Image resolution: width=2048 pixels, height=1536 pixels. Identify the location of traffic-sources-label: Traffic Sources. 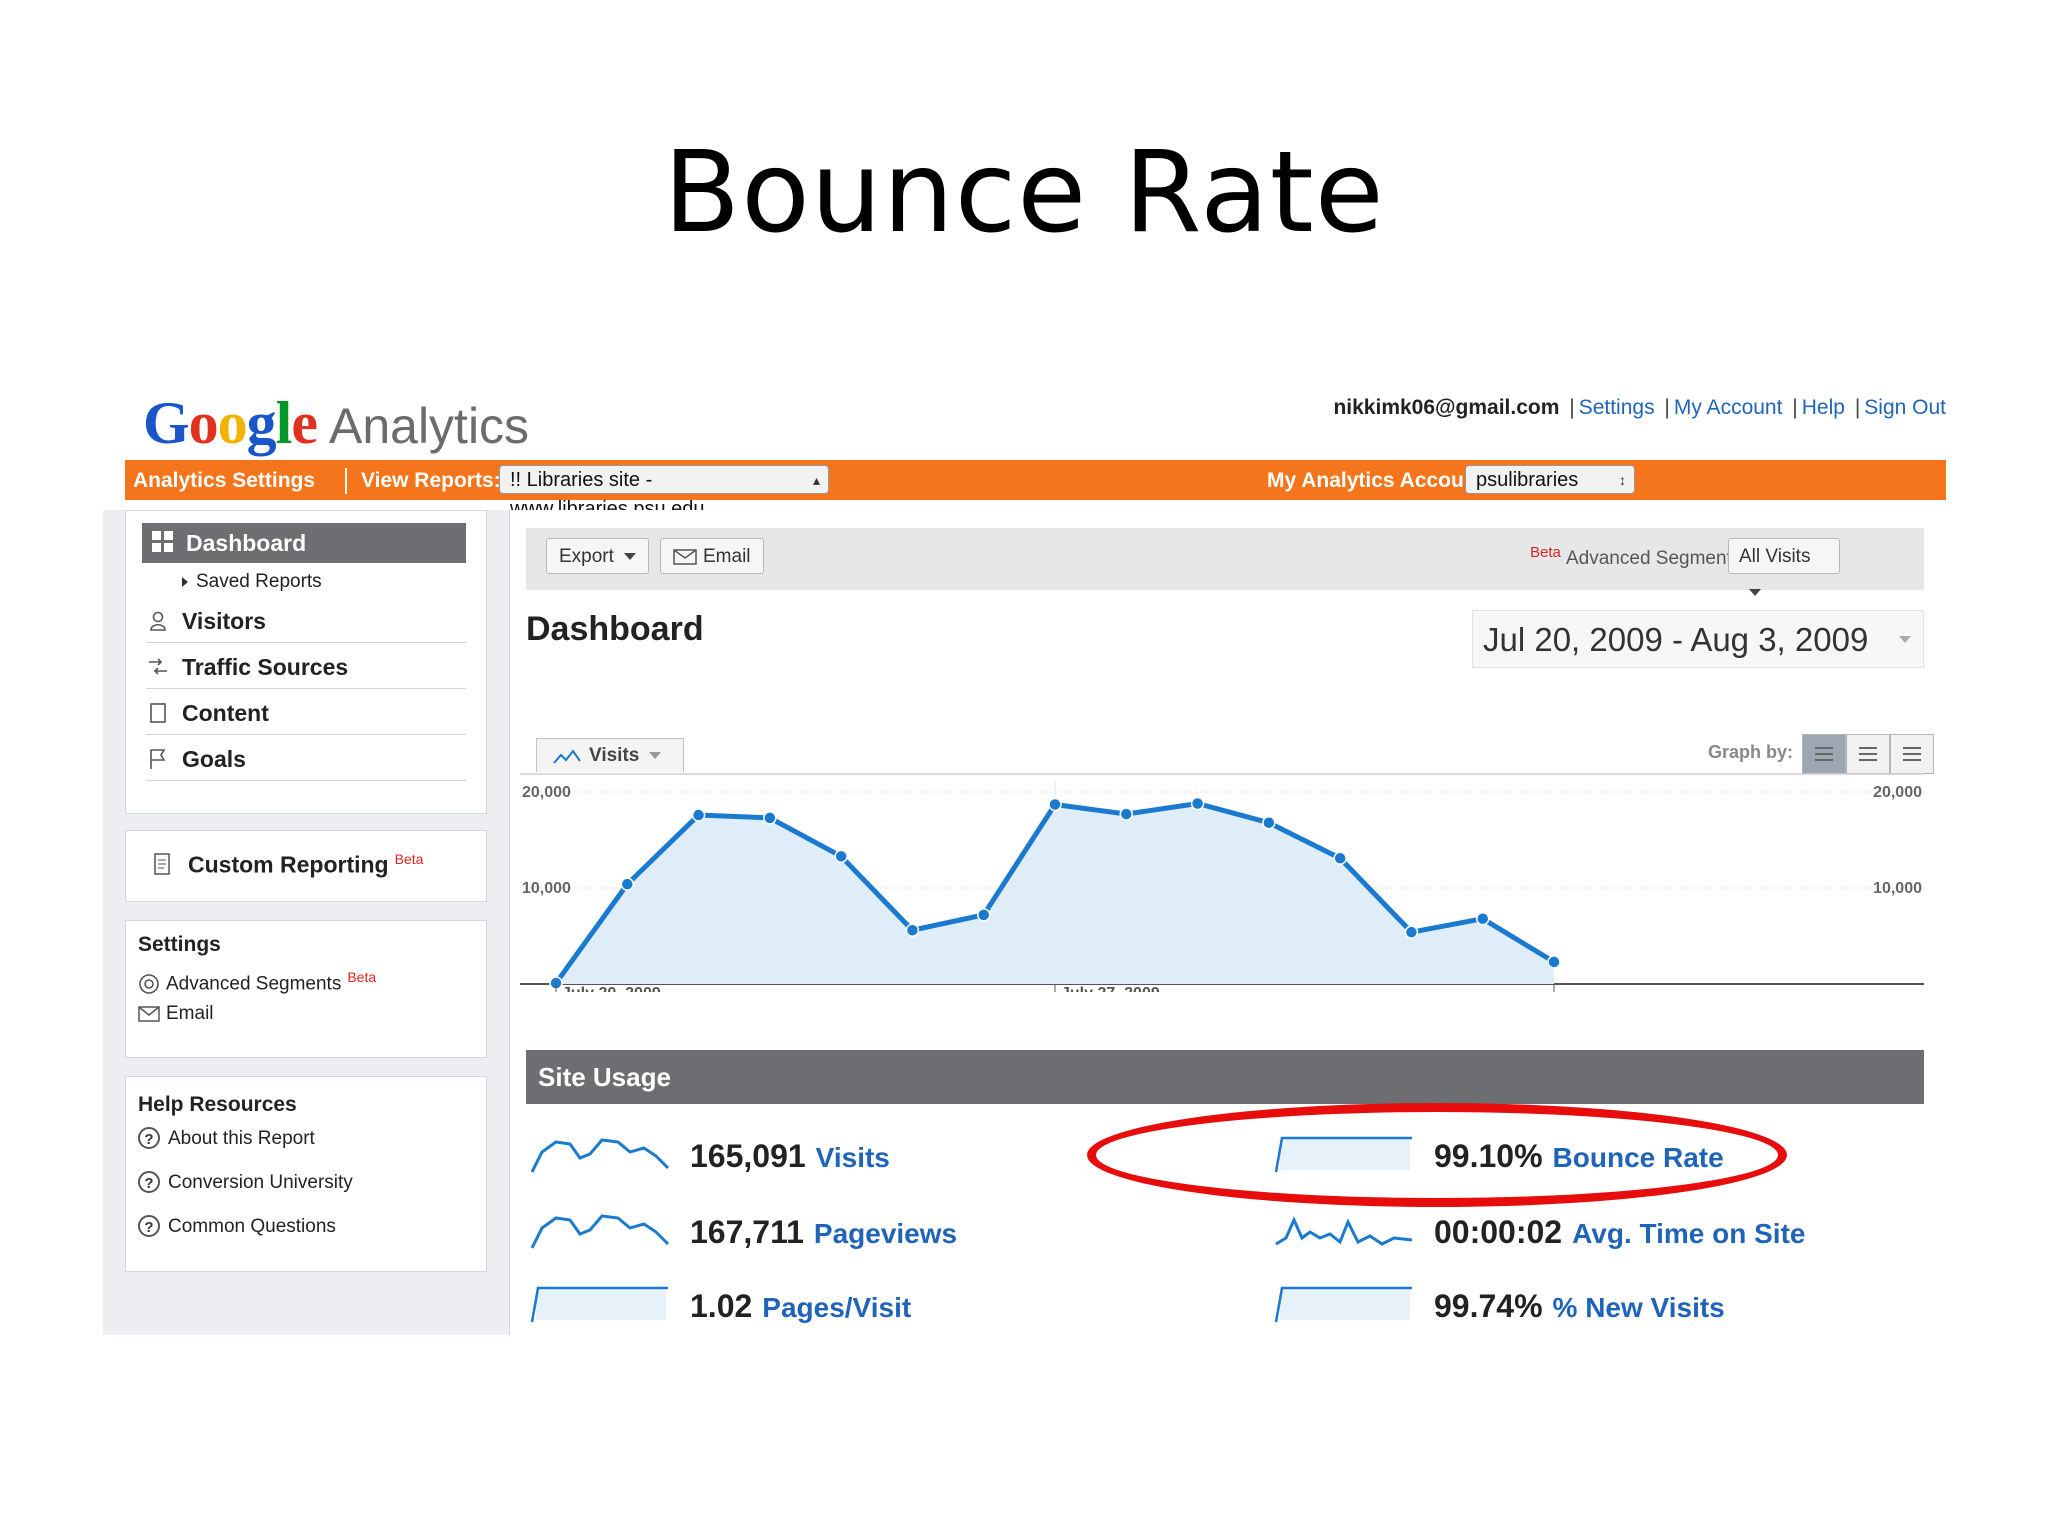
(265, 667).